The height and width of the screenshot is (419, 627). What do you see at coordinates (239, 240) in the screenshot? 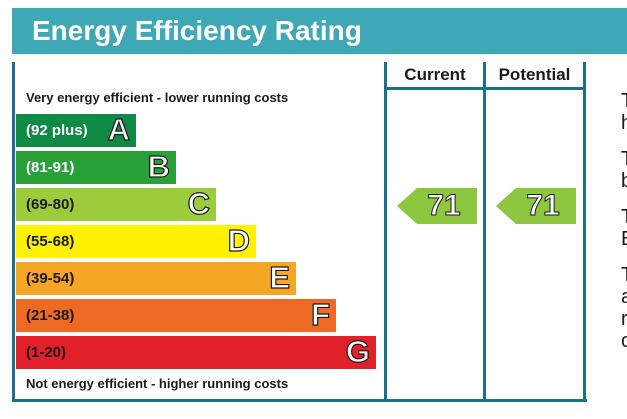
I see `band-letter: D` at bounding box center [239, 240].